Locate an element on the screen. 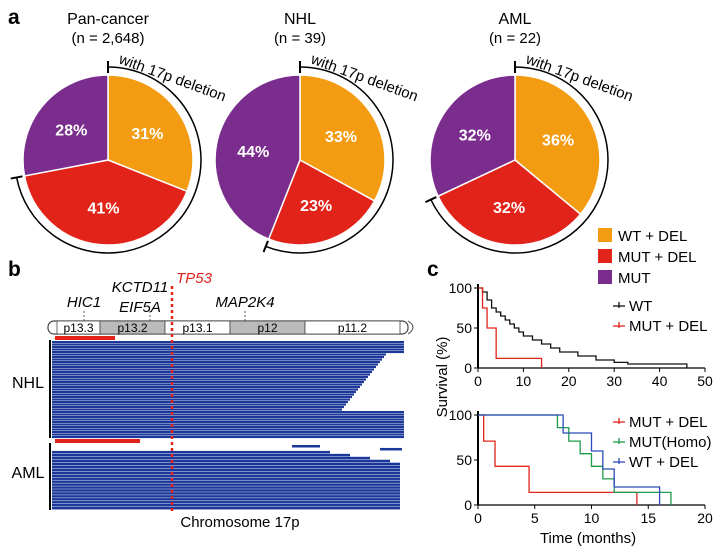 The image size is (720, 555). band-label: p12 is located at coordinates (267, 328).